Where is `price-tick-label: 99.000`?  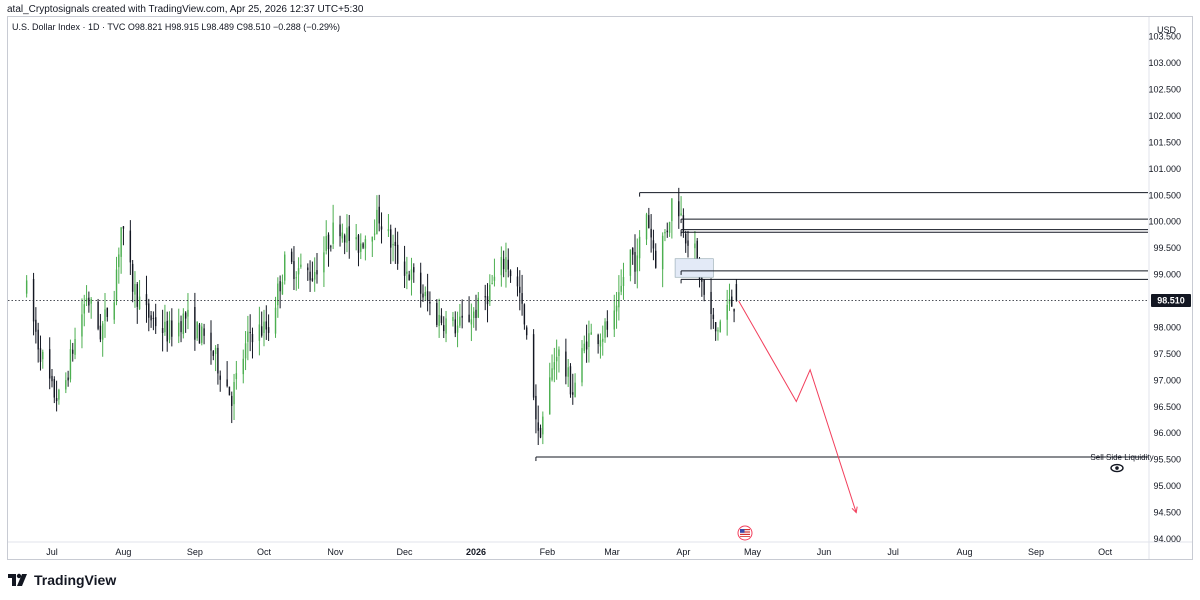
price-tick-label: 99.000 is located at coordinates (1167, 275).